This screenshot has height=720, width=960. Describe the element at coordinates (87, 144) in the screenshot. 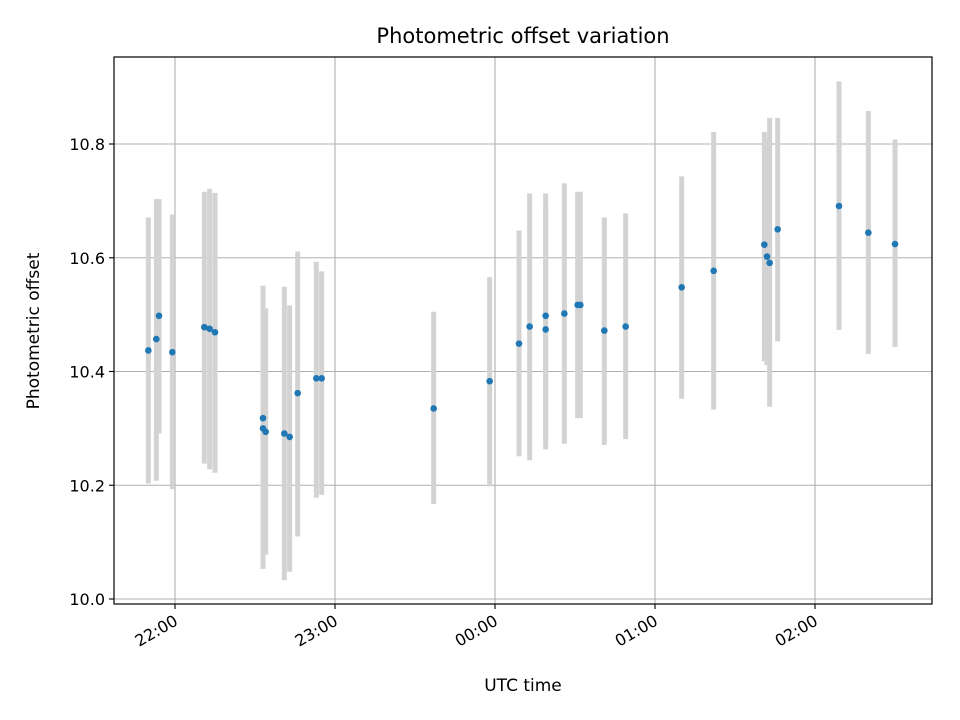

I see `y-tick-label: 10.8` at that location.